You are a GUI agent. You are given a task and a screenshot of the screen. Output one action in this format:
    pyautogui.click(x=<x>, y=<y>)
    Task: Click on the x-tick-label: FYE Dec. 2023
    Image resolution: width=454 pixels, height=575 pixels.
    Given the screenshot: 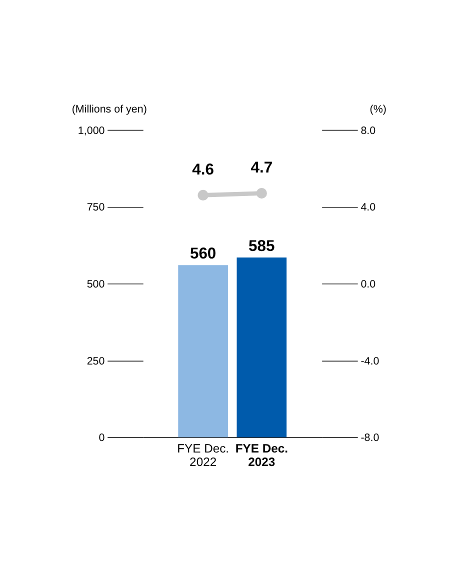 What is the action you would take?
    pyautogui.click(x=261, y=456)
    